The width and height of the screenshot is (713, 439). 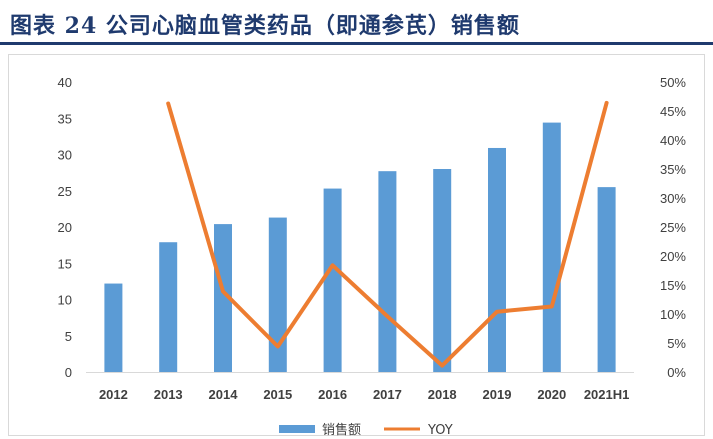 I want to click on x-tick-label: 2020, so click(x=551, y=394).